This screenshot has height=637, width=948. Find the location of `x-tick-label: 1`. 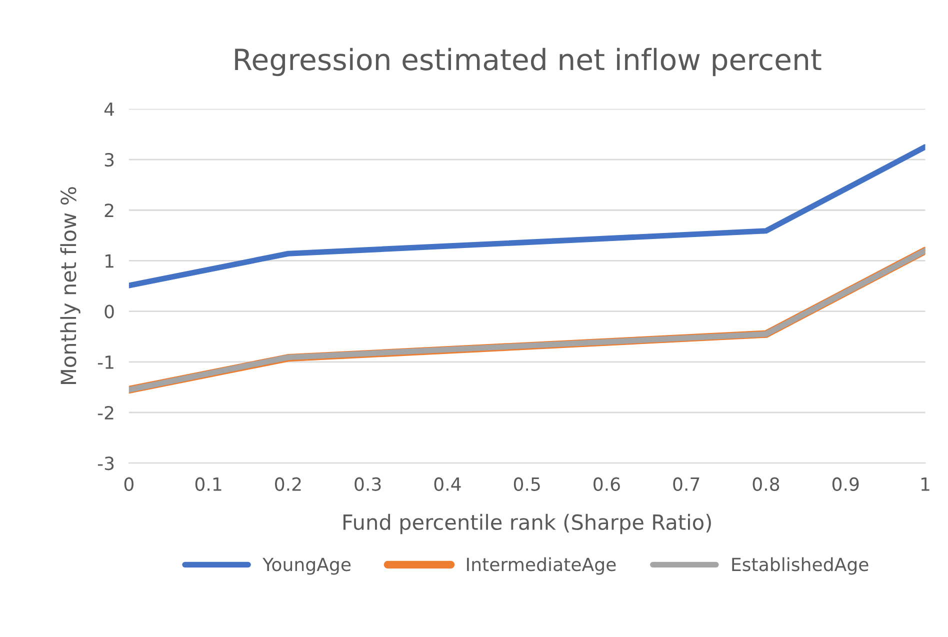

x-tick-label: 1 is located at coordinates (925, 484).